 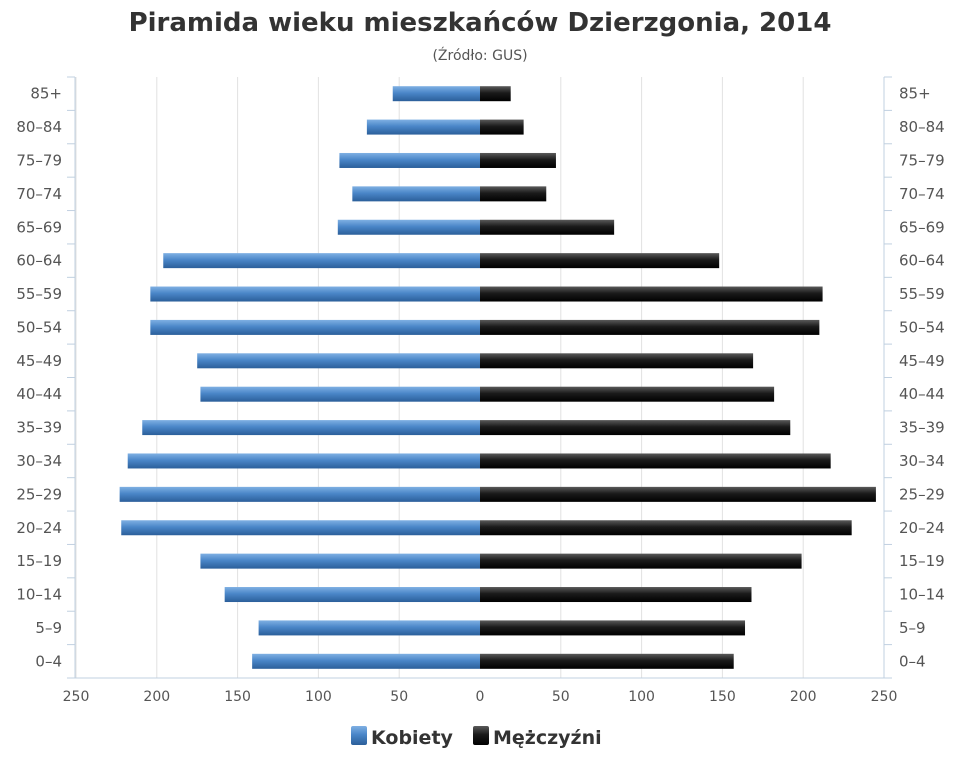 What do you see at coordinates (912, 628) in the screenshot?
I see `category-label-right: 5–9` at bounding box center [912, 628].